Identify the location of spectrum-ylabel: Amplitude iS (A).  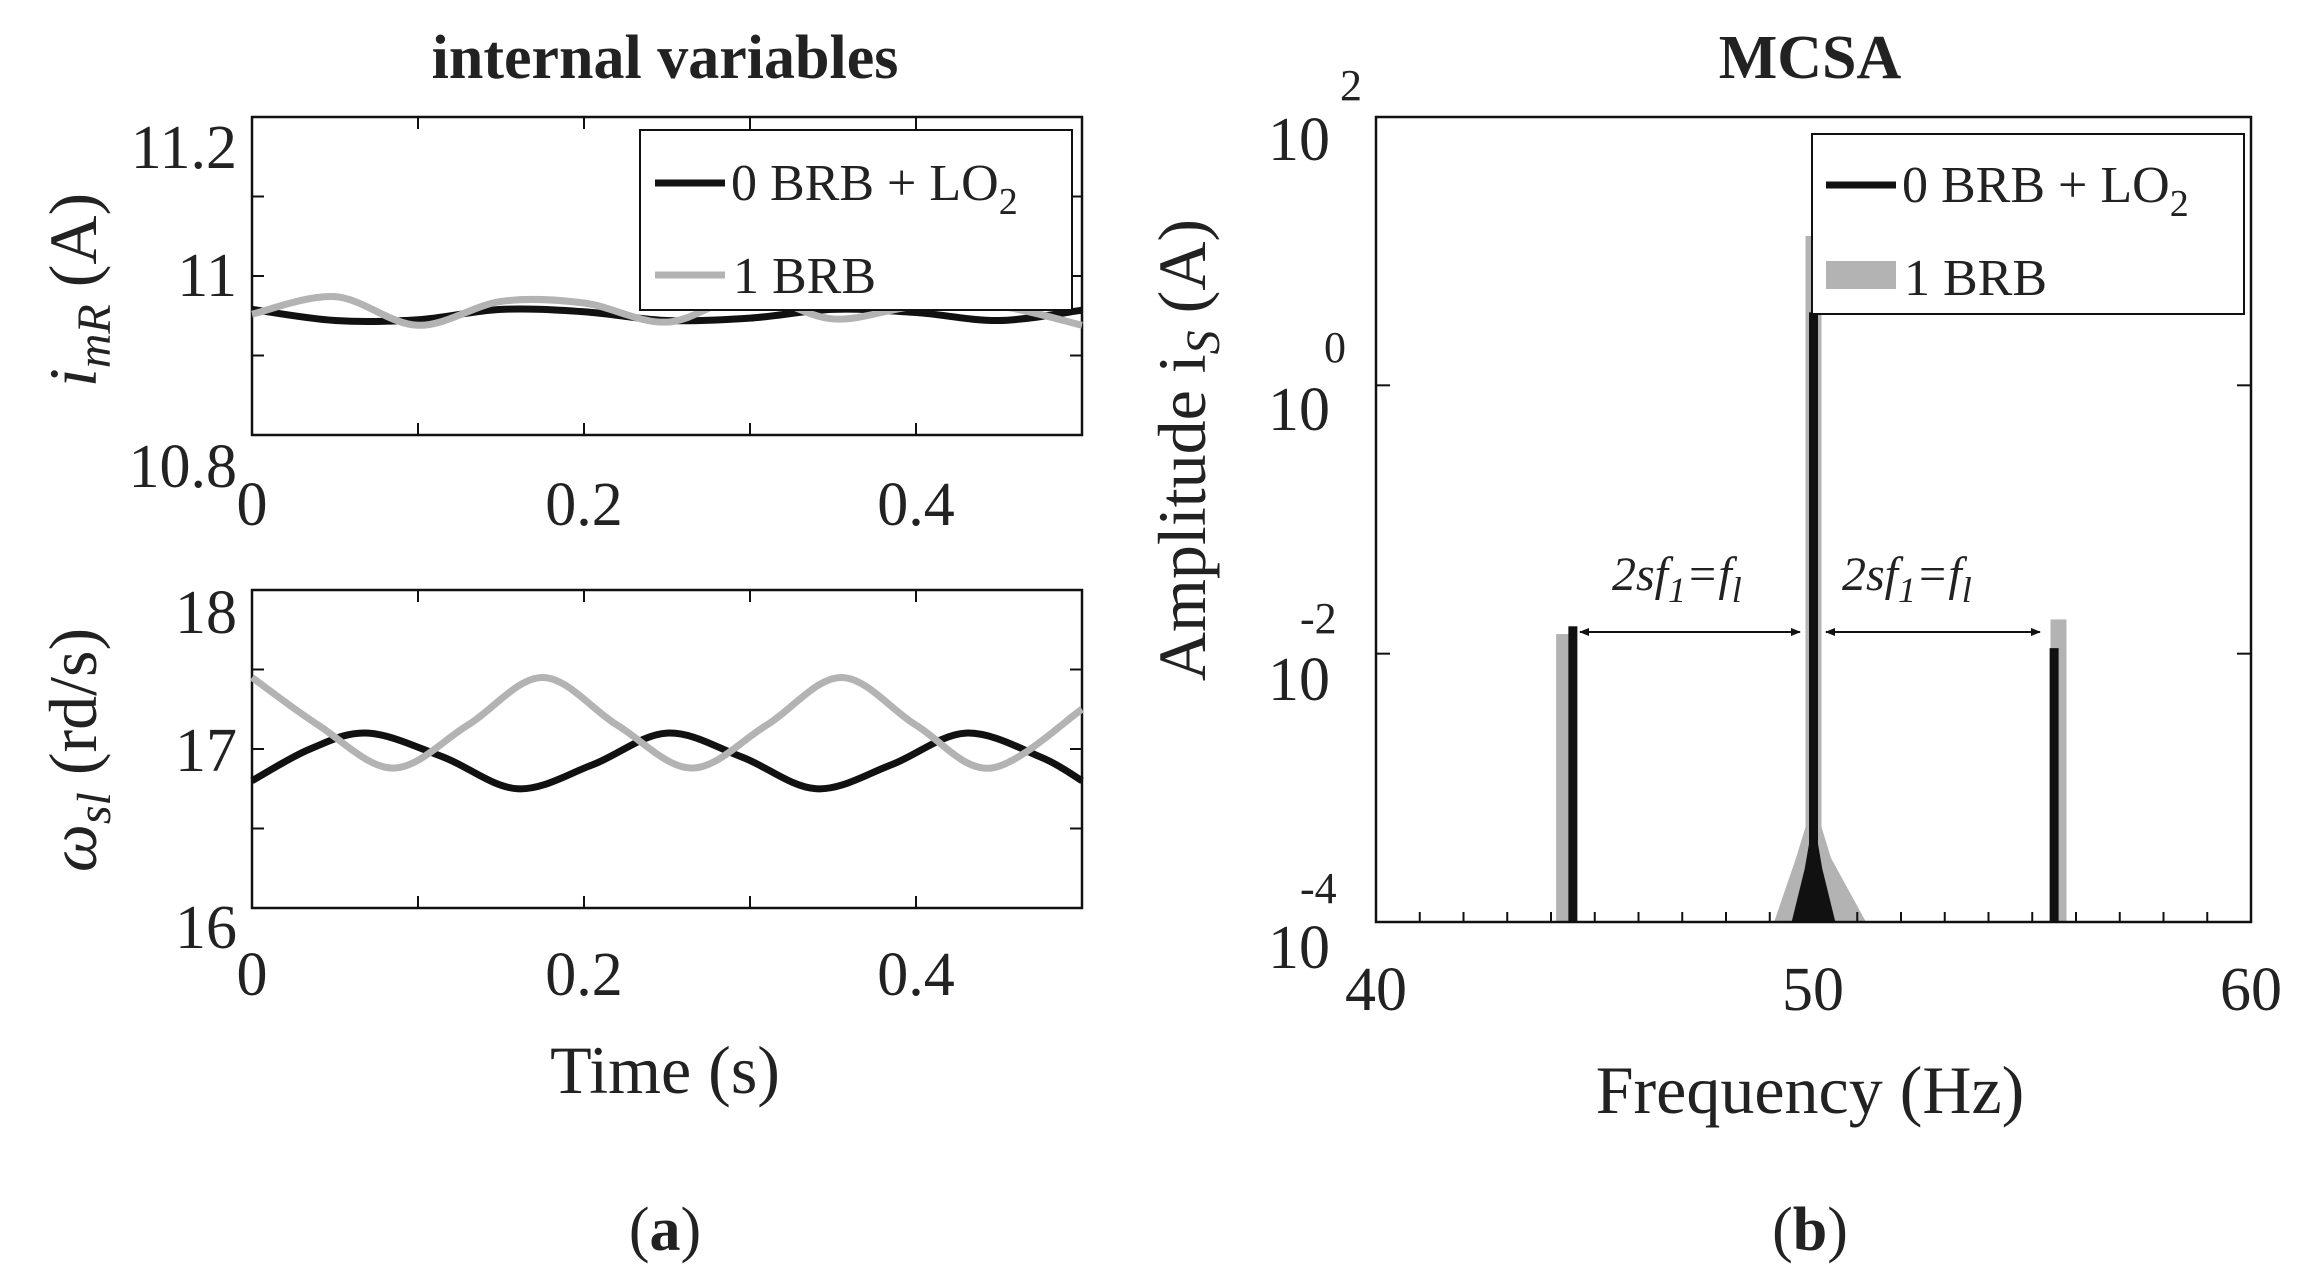
(1187, 450).